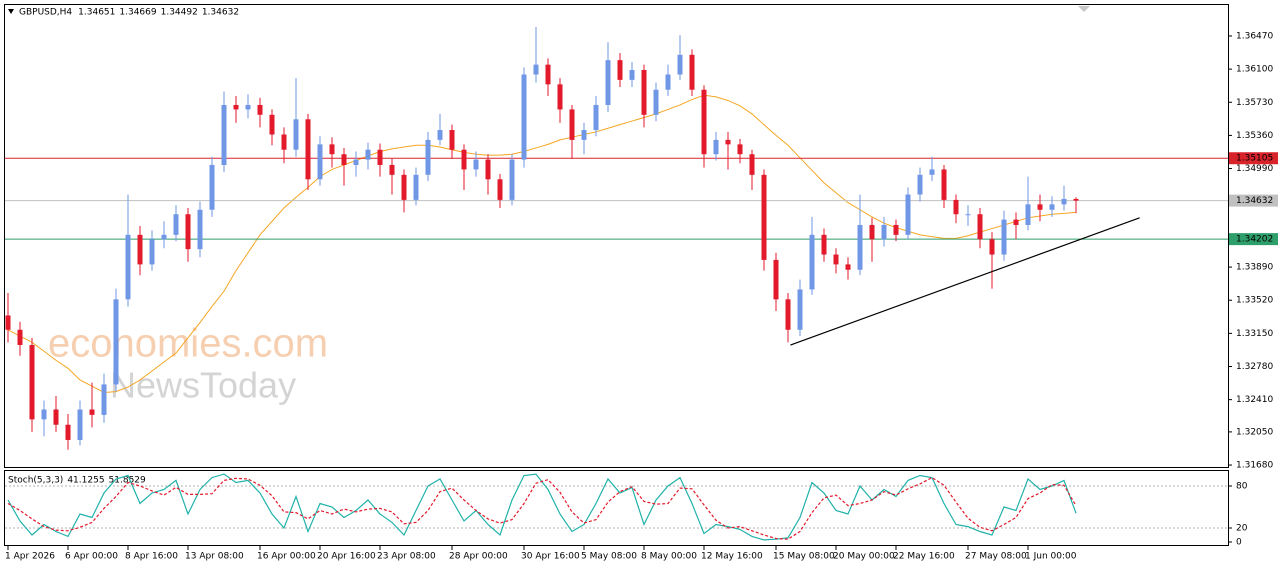  I want to click on x-tick-label: 15 May 08:00, so click(804, 557).